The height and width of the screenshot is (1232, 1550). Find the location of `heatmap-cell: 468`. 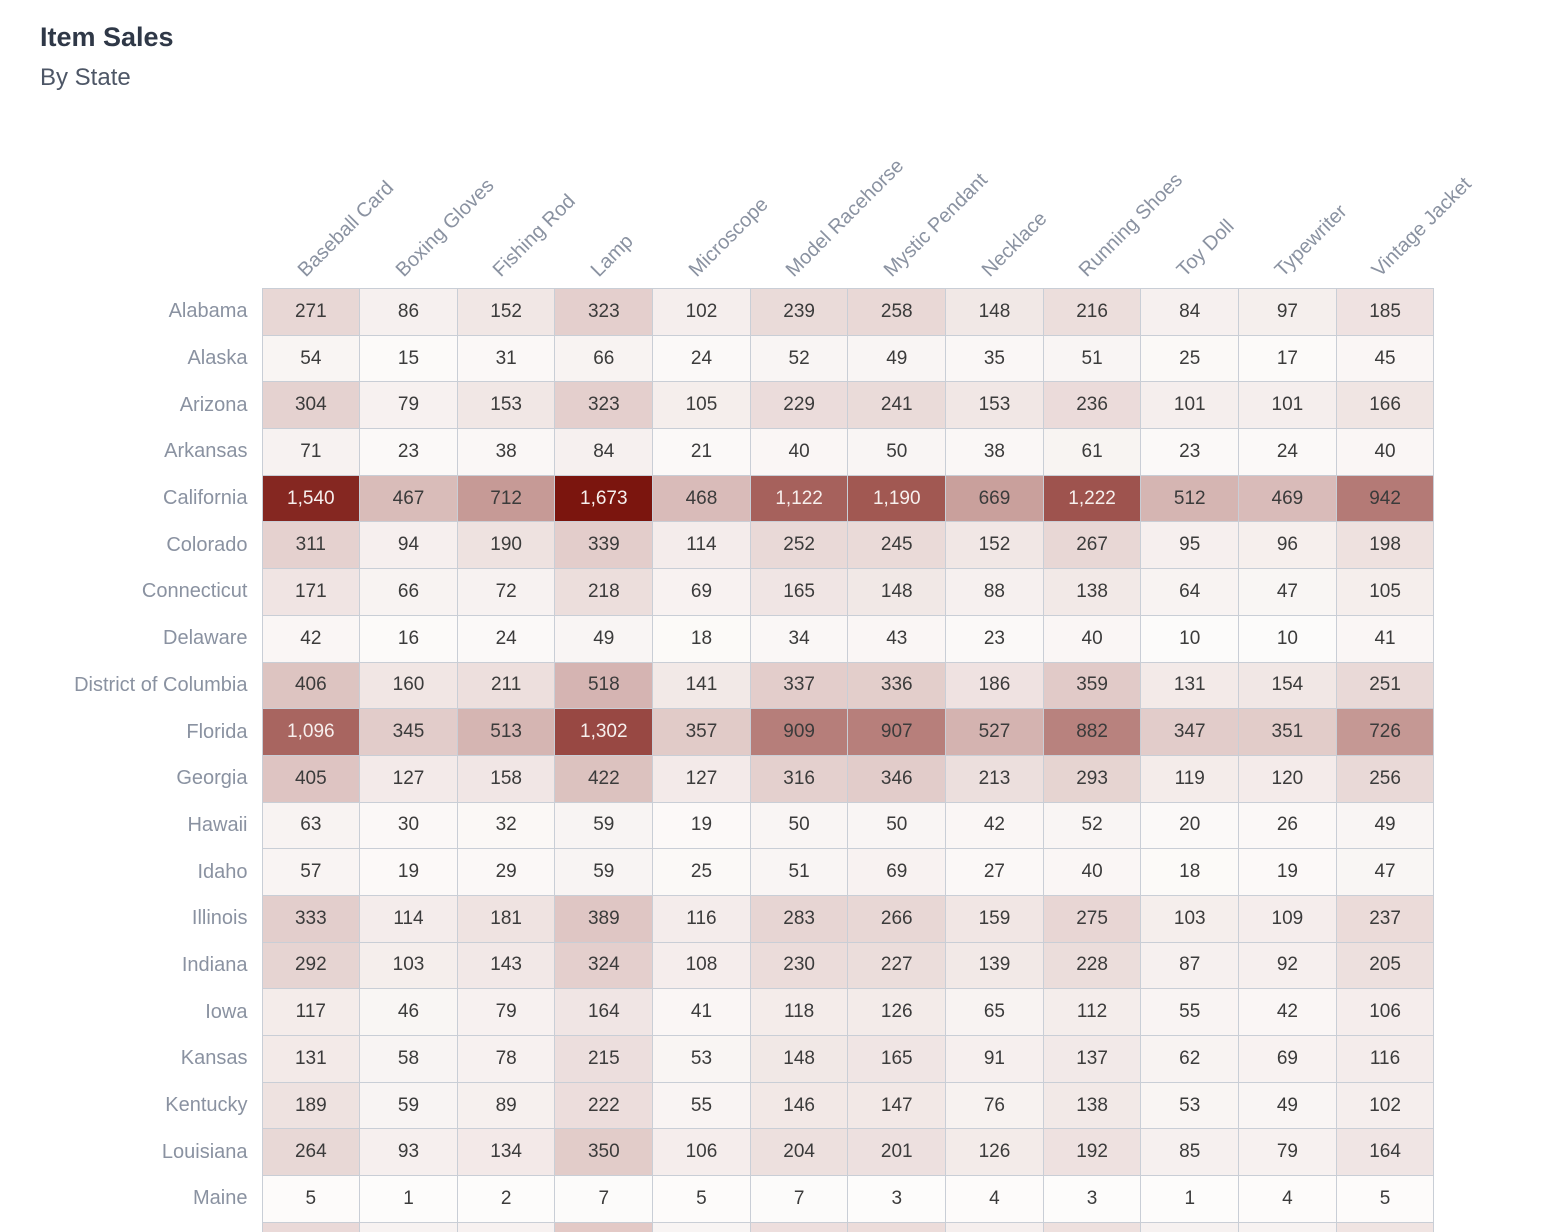

heatmap-cell: 468 is located at coordinates (701, 498).